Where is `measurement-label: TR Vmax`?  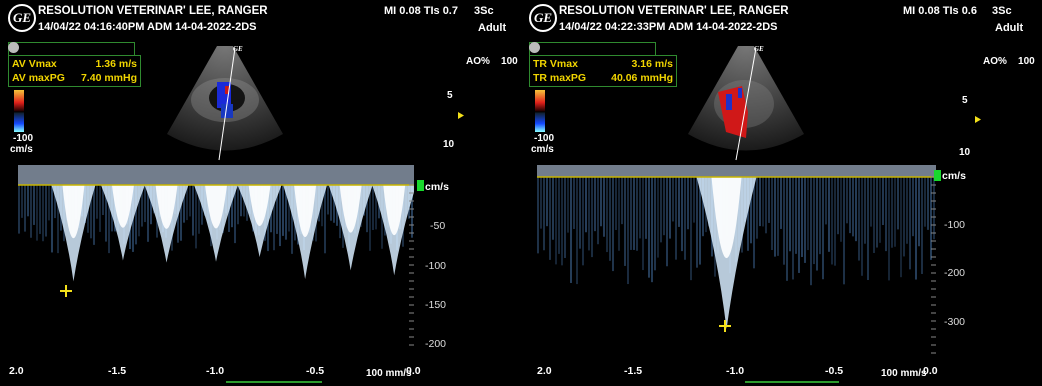 measurement-label: TR Vmax is located at coordinates (555, 64).